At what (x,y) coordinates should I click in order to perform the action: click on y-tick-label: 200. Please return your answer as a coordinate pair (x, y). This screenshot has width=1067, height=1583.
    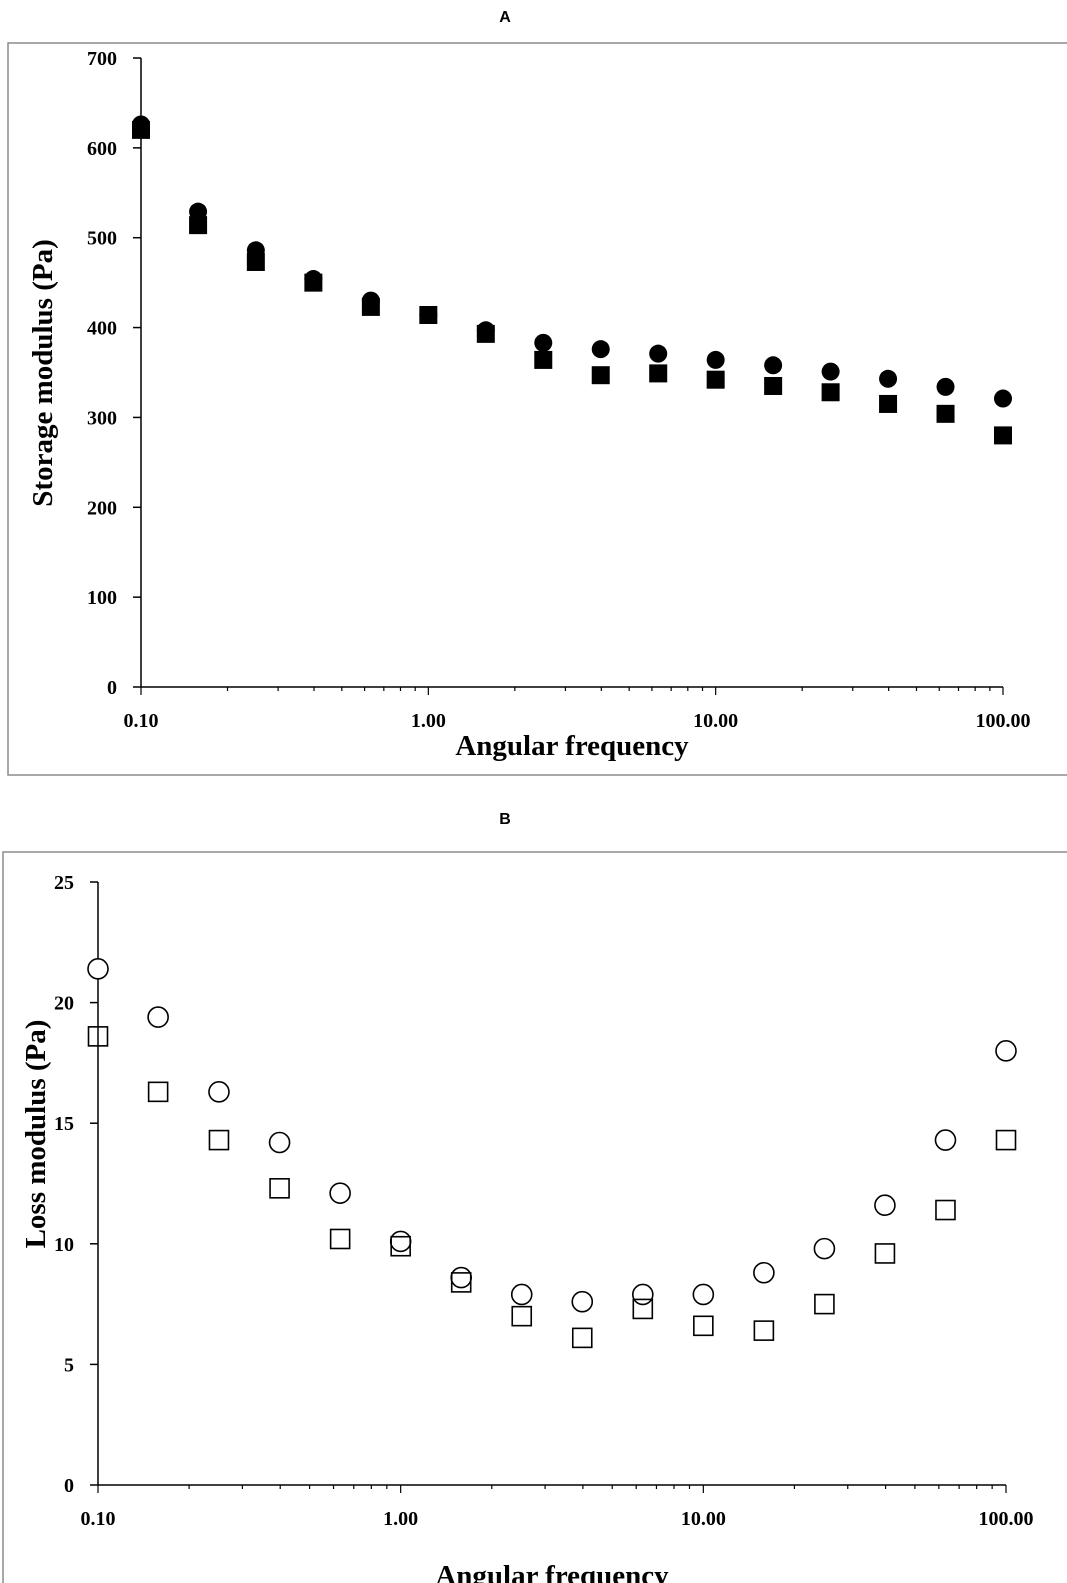
    Looking at the image, I should click on (102, 508).